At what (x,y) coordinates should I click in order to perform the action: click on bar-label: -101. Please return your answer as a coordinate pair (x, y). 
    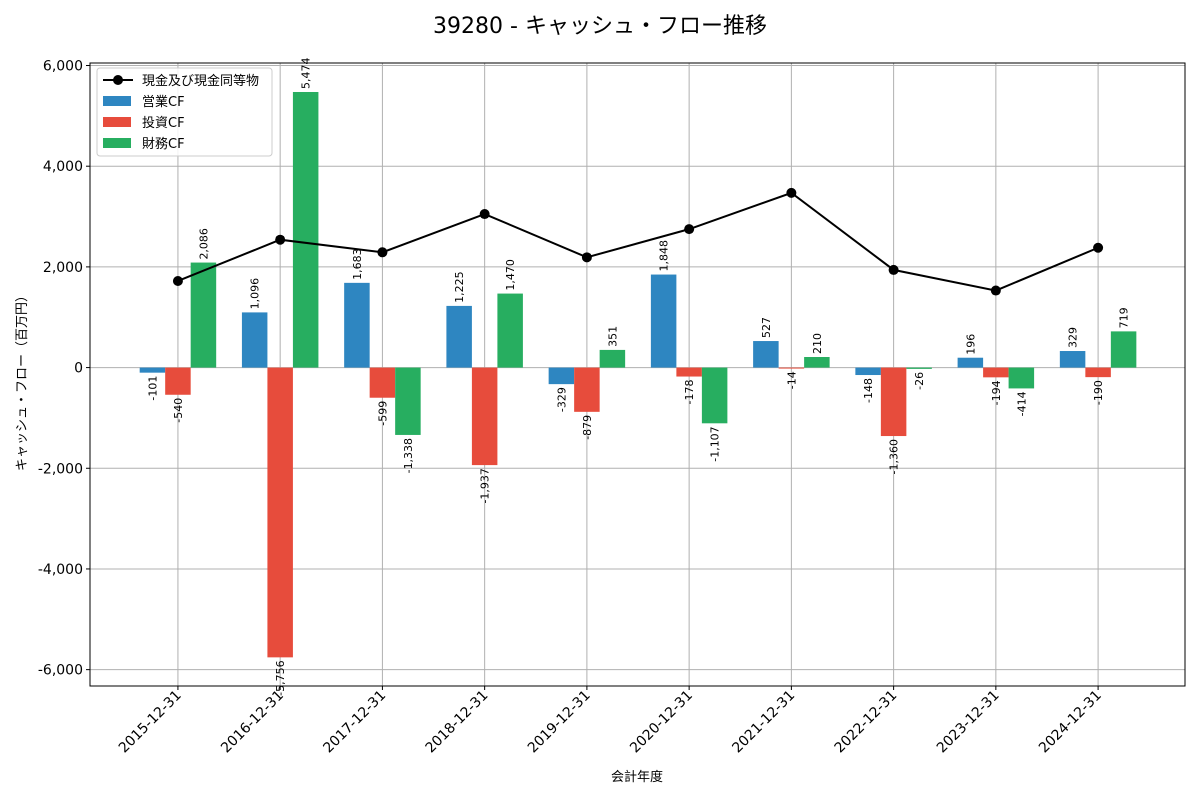
    Looking at the image, I should click on (152, 388).